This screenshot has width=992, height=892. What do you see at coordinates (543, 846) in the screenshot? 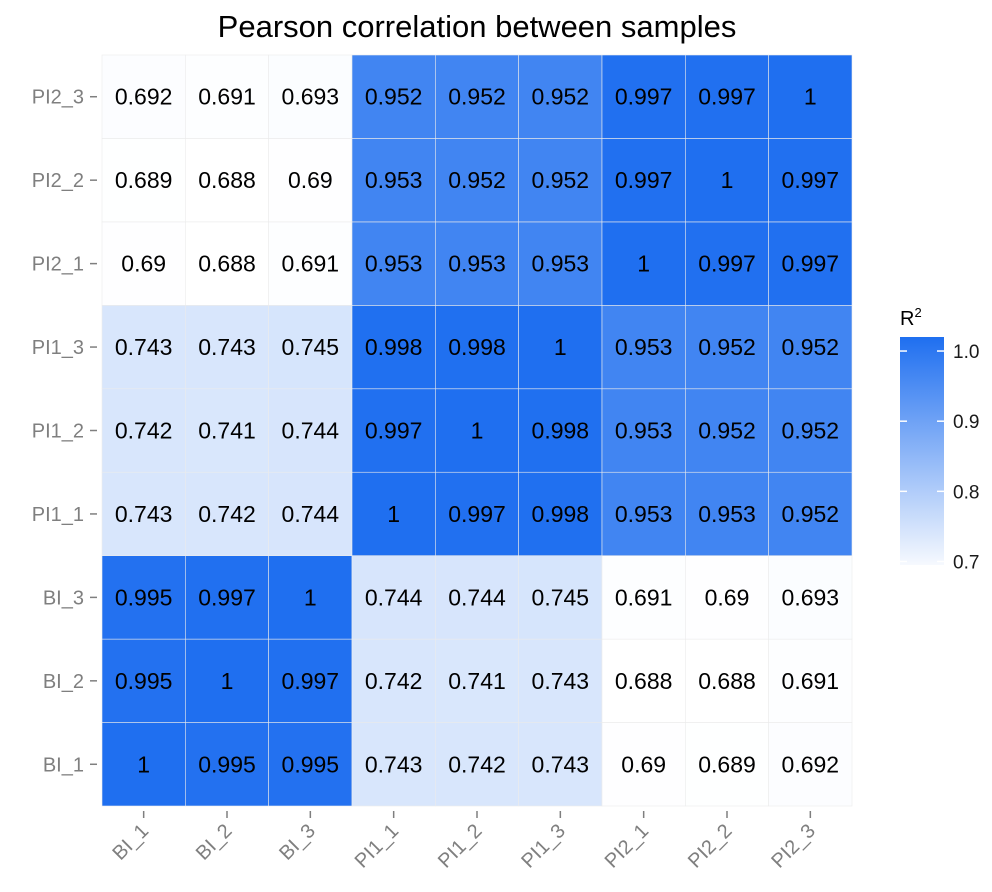
I see `x-tick-label: PI1_3` at bounding box center [543, 846].